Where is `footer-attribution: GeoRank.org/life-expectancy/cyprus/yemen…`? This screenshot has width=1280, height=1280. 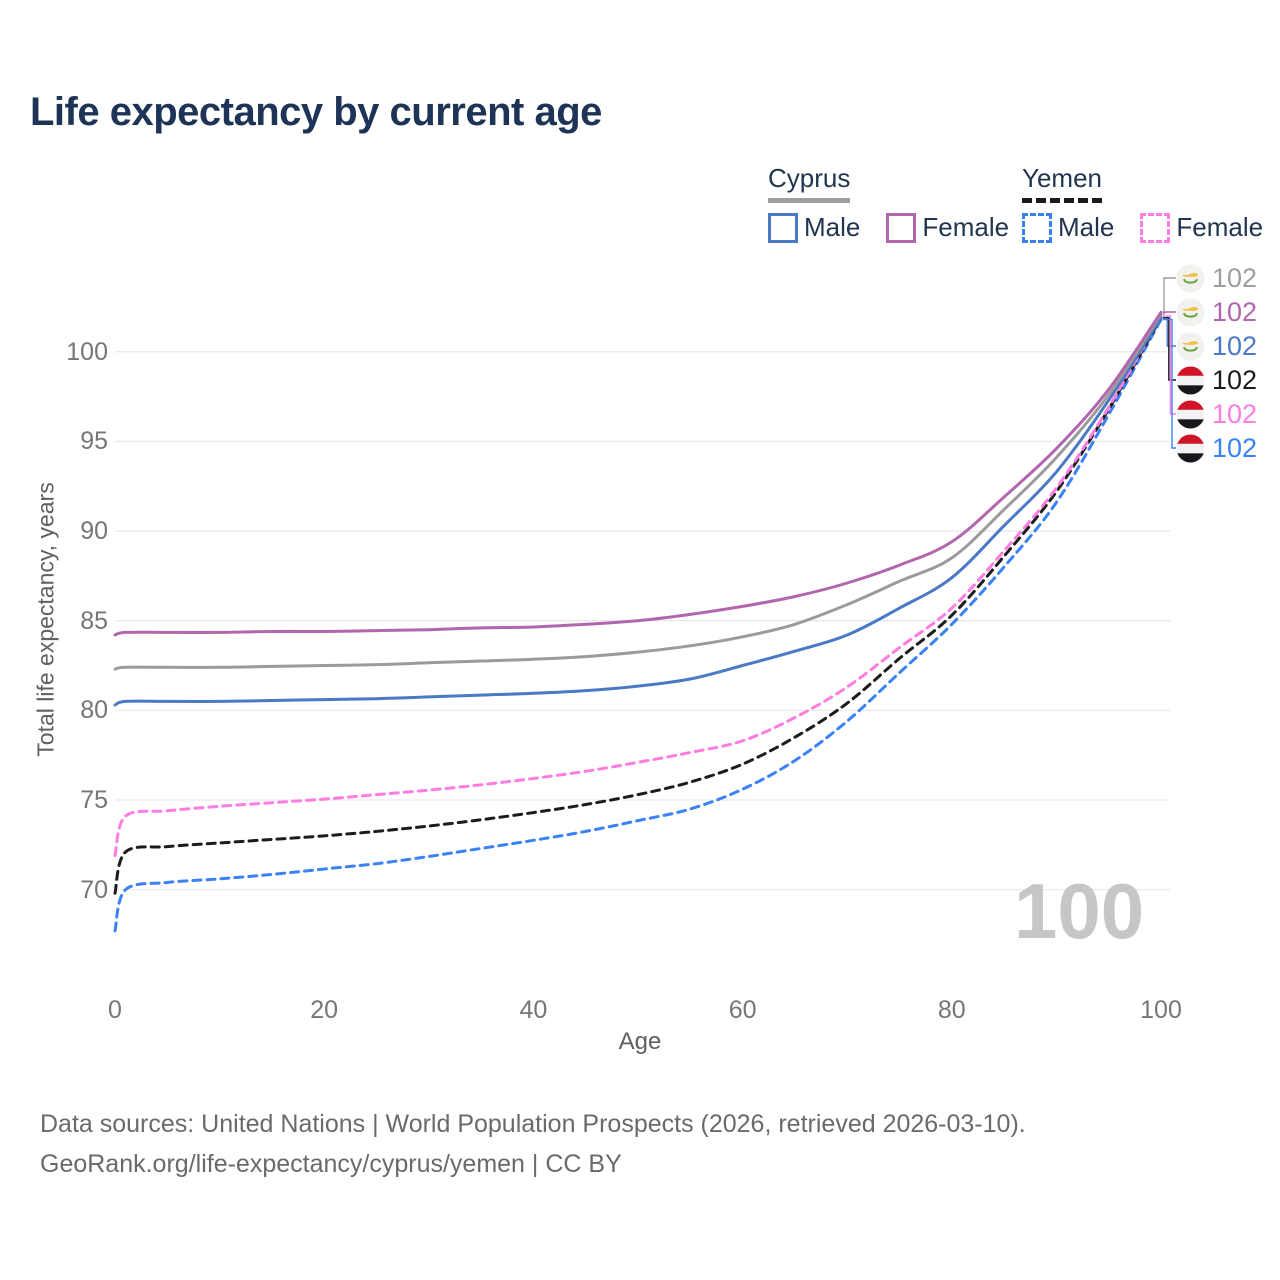
footer-attribution: GeoRank.org/life-expectancy/cyprus/yemen… is located at coordinates (331, 1164).